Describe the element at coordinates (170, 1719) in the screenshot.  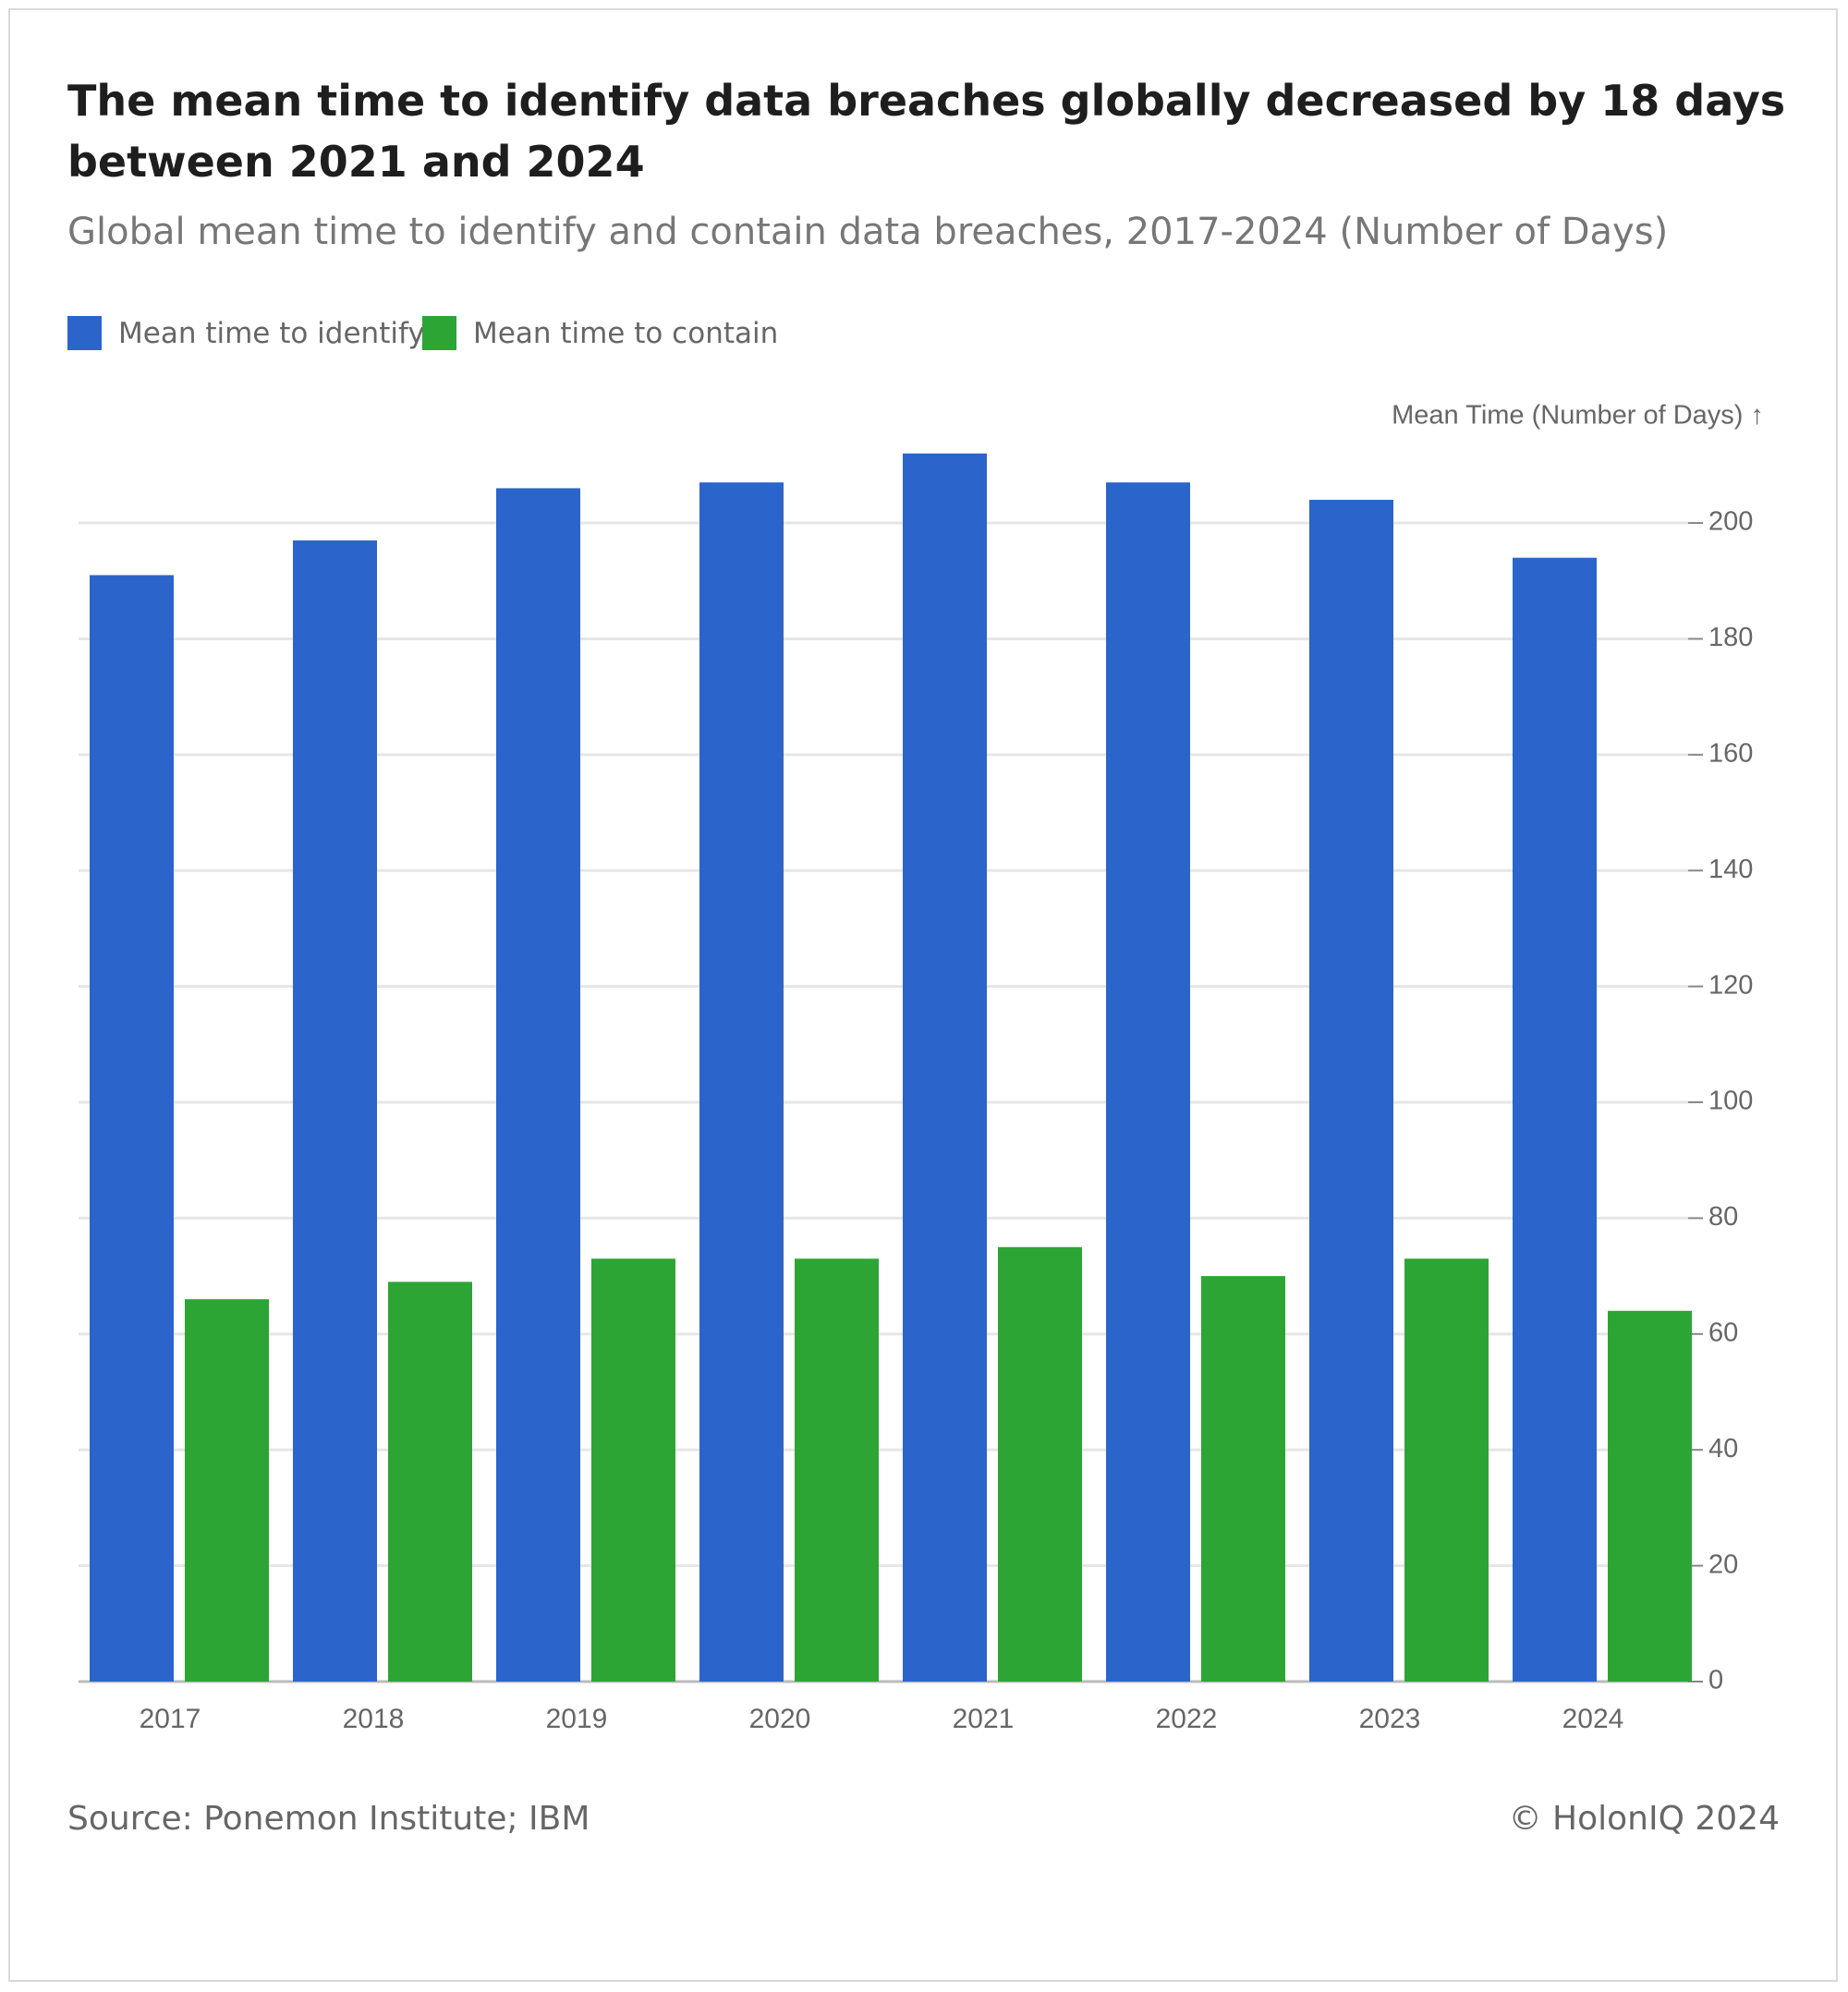
I see `x-tick-label: 2017` at that location.